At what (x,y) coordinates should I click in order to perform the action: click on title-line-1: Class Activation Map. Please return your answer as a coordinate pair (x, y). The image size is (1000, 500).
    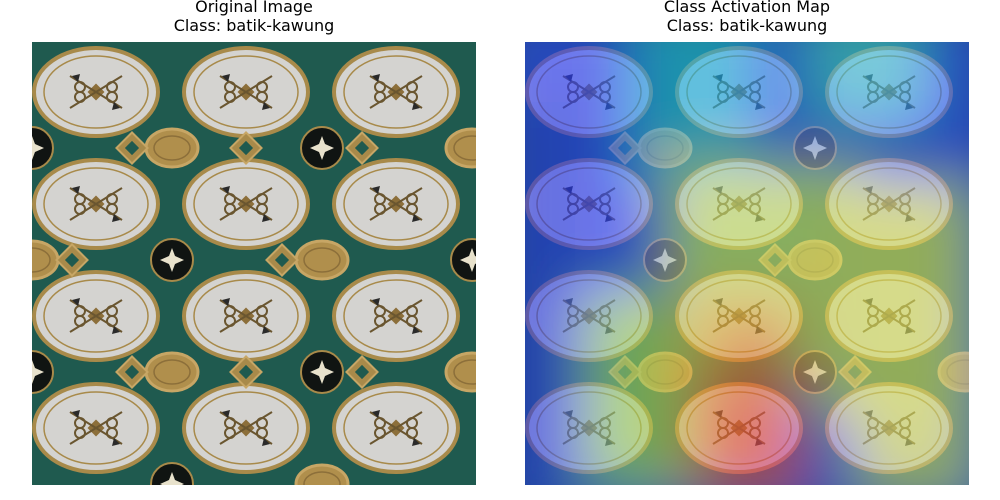
    Looking at the image, I should click on (747, 8).